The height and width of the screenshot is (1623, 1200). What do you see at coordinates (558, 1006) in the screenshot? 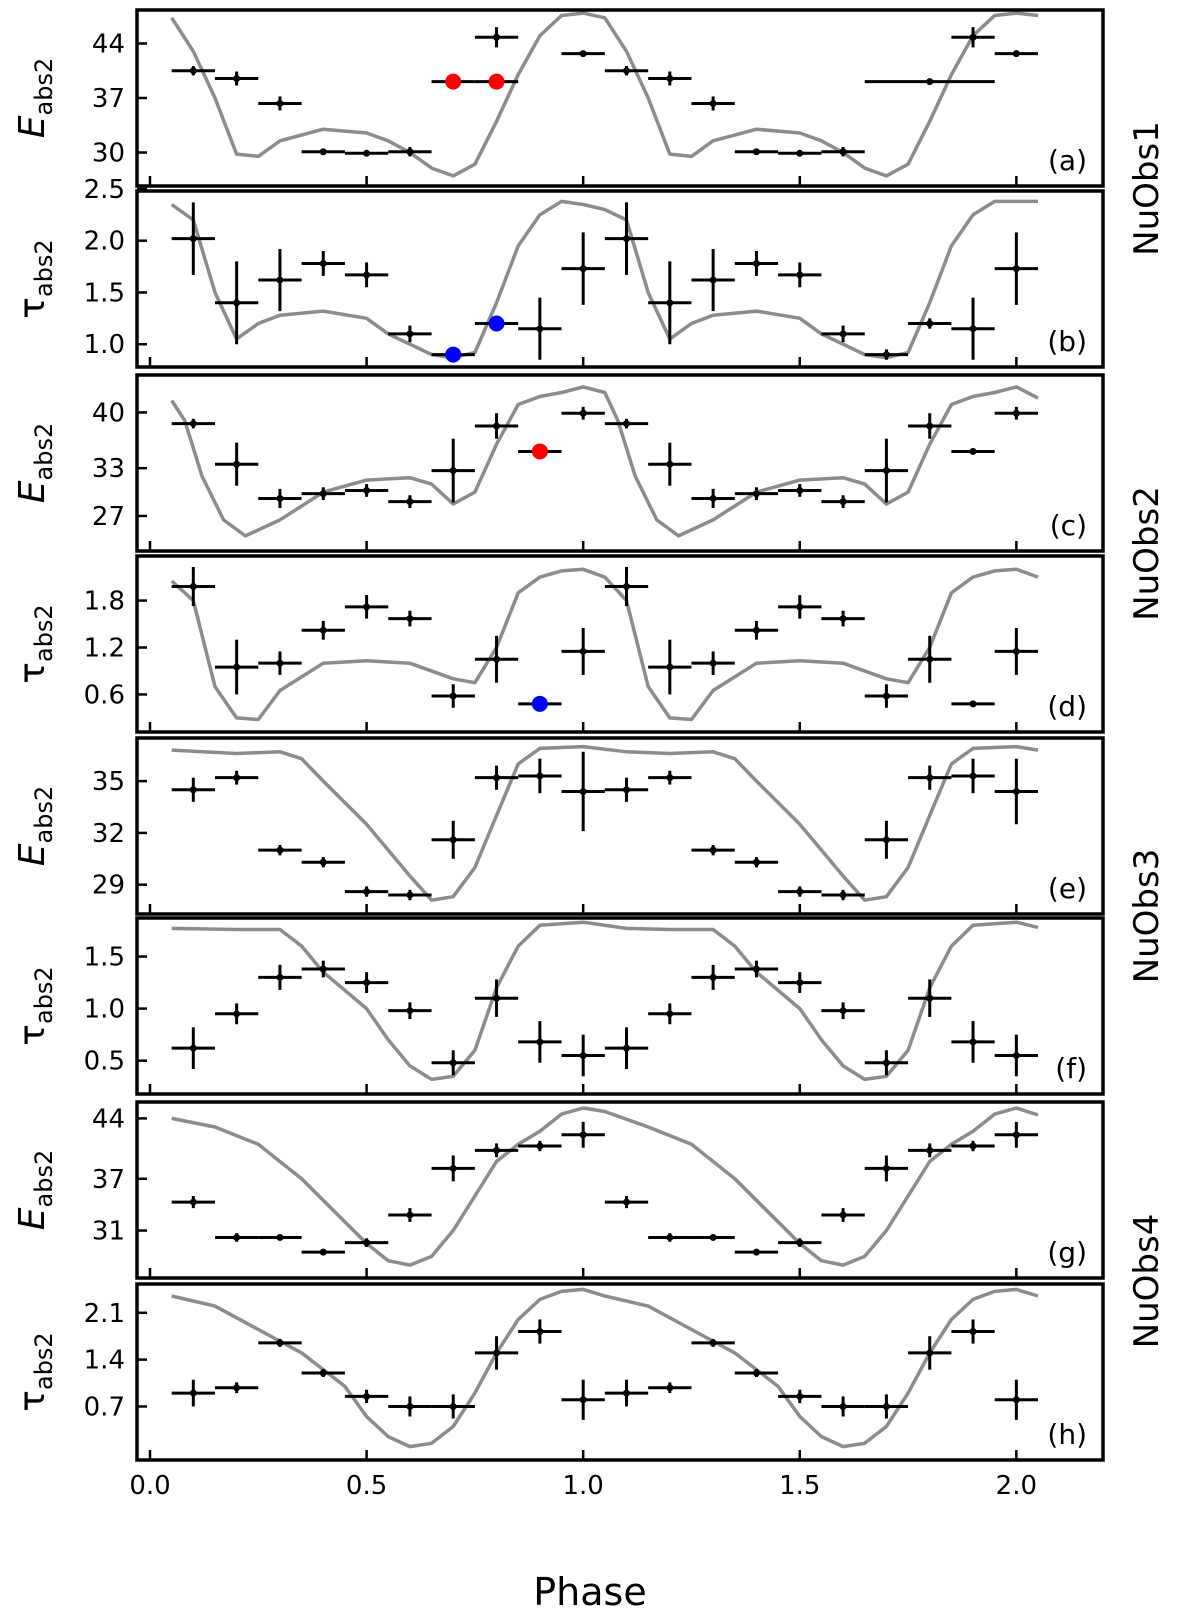
I see `panel-f: 0.5 1.0 1.5 τabs2 (f)` at bounding box center [558, 1006].